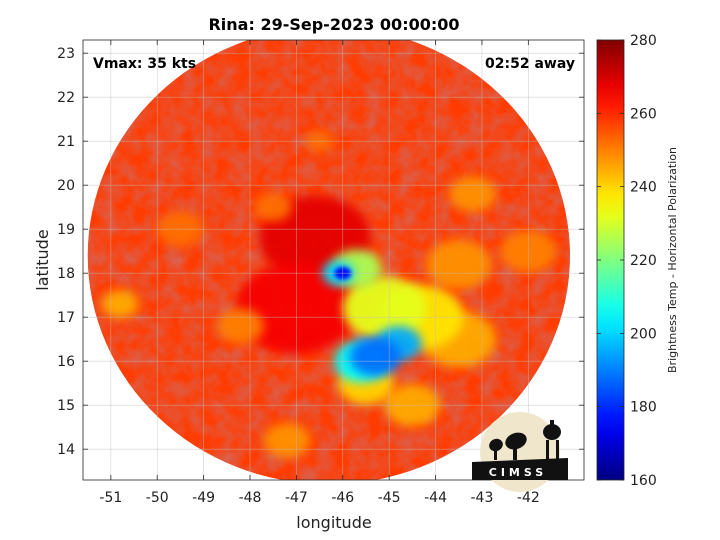  Describe the element at coordinates (66, 230) in the screenshot. I see `y-tick-label: 19` at that location.